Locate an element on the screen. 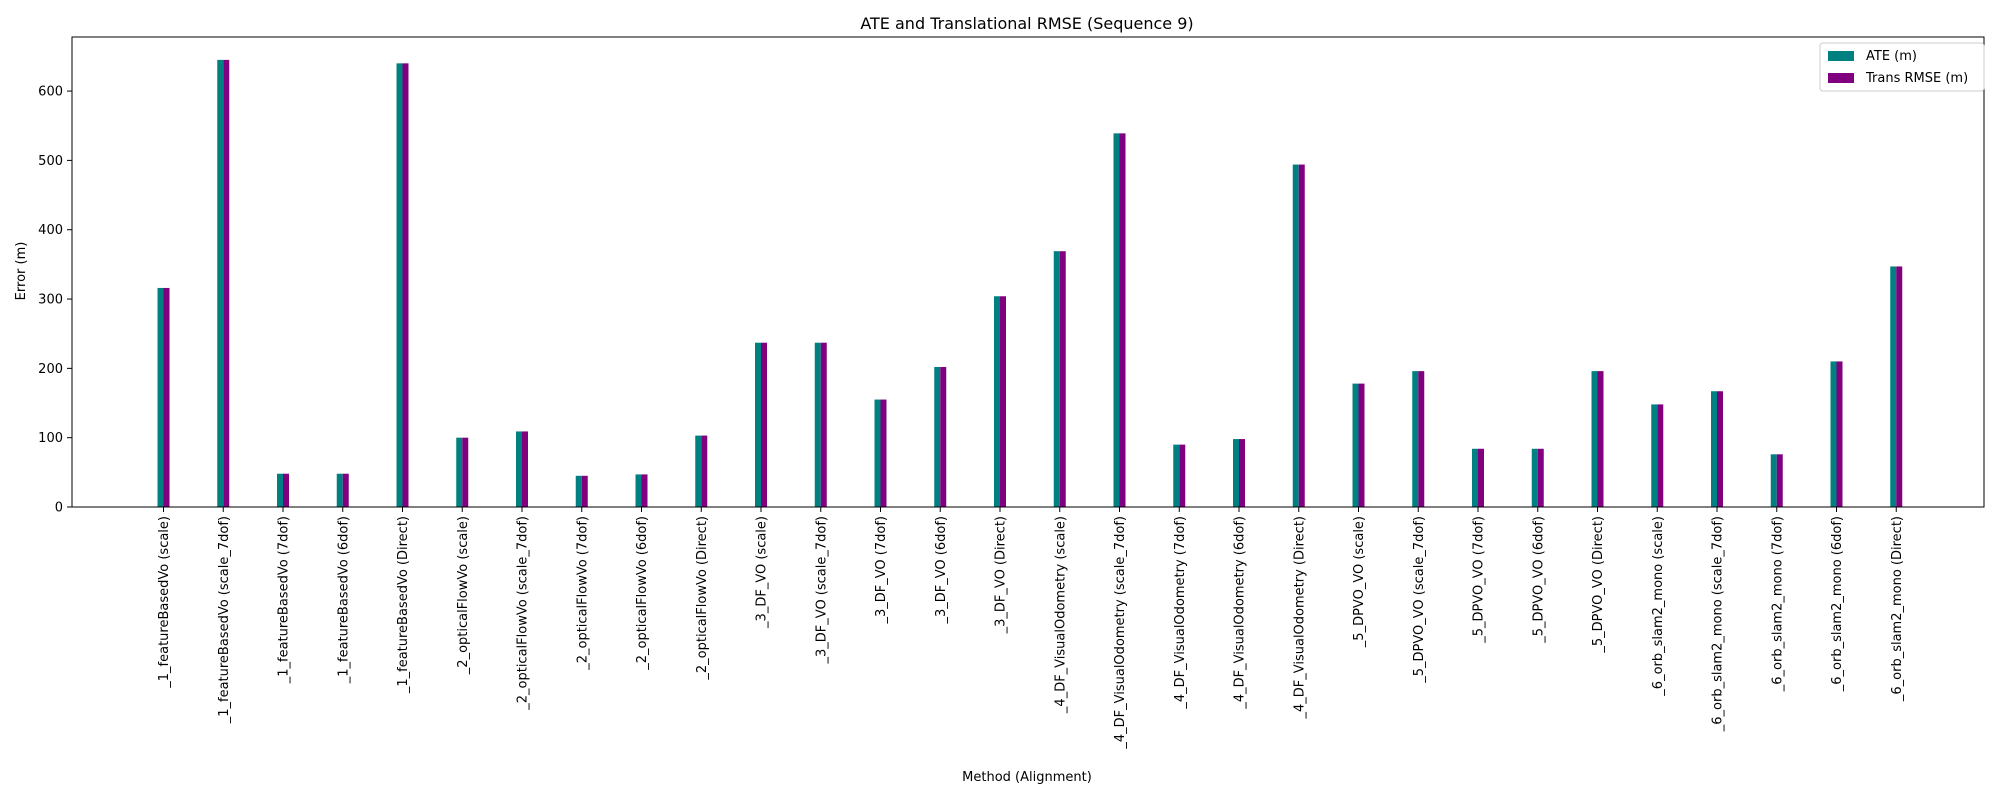 The image size is (2000, 800). x-tick-label: _5_DPVO_VO (6dof) is located at coordinates (1538, 580).